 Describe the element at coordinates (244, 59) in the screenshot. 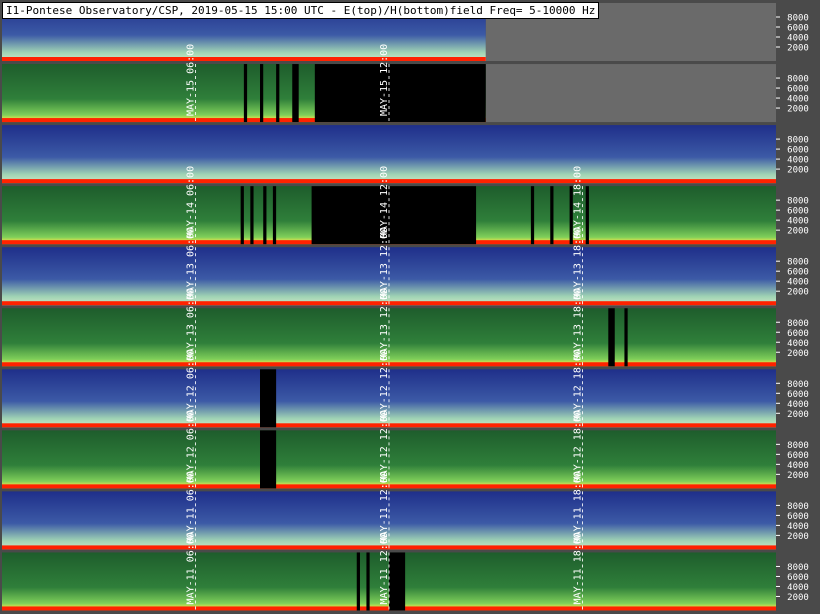

I see `baseline-band-2019-05-15-e` at that location.